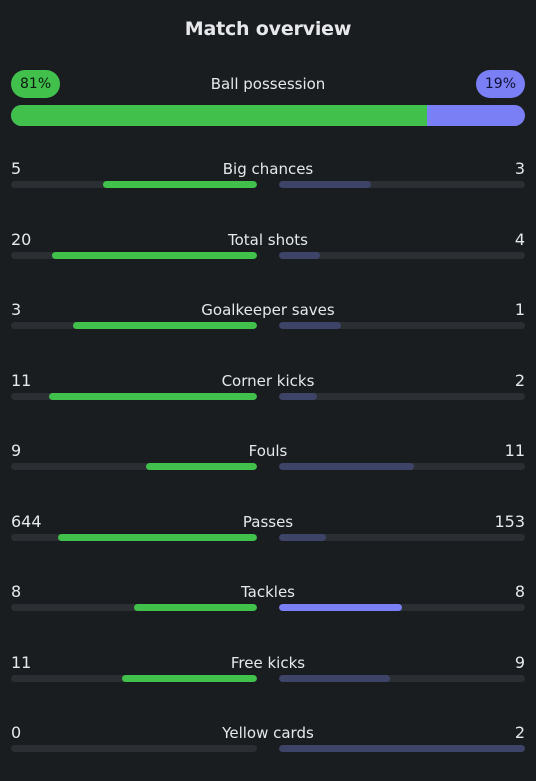 This screenshot has height=781, width=536. I want to click on possession-bar-home-fill, so click(219, 115).